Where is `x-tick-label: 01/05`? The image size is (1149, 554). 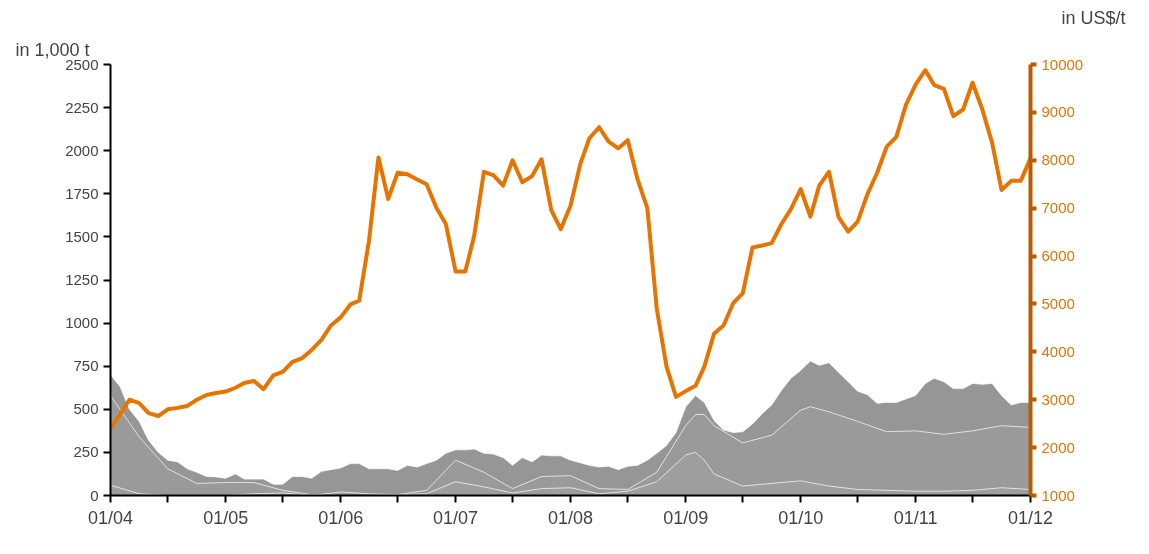 x-tick-label: 01/05 is located at coordinates (226, 517).